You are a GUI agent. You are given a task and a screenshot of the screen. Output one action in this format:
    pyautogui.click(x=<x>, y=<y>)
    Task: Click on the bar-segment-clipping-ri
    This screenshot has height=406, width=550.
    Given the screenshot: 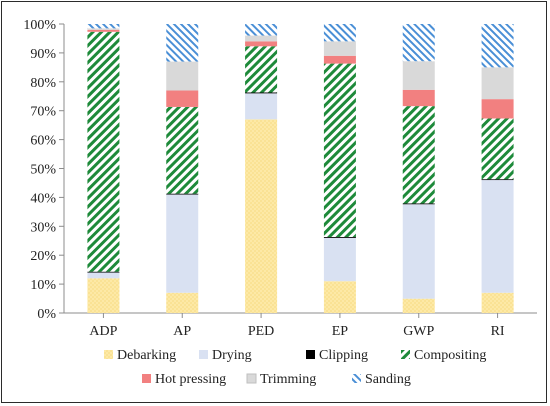 What is the action you would take?
    pyautogui.click(x=497, y=180)
    